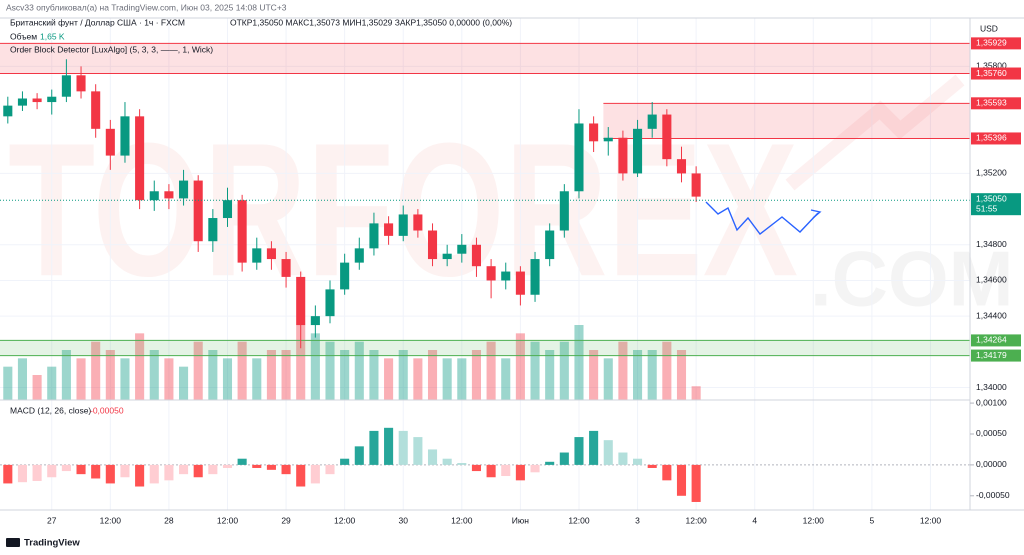 This screenshot has height=555, width=1024. I want to click on watermark-suffix: .COM, so click(912, 279).